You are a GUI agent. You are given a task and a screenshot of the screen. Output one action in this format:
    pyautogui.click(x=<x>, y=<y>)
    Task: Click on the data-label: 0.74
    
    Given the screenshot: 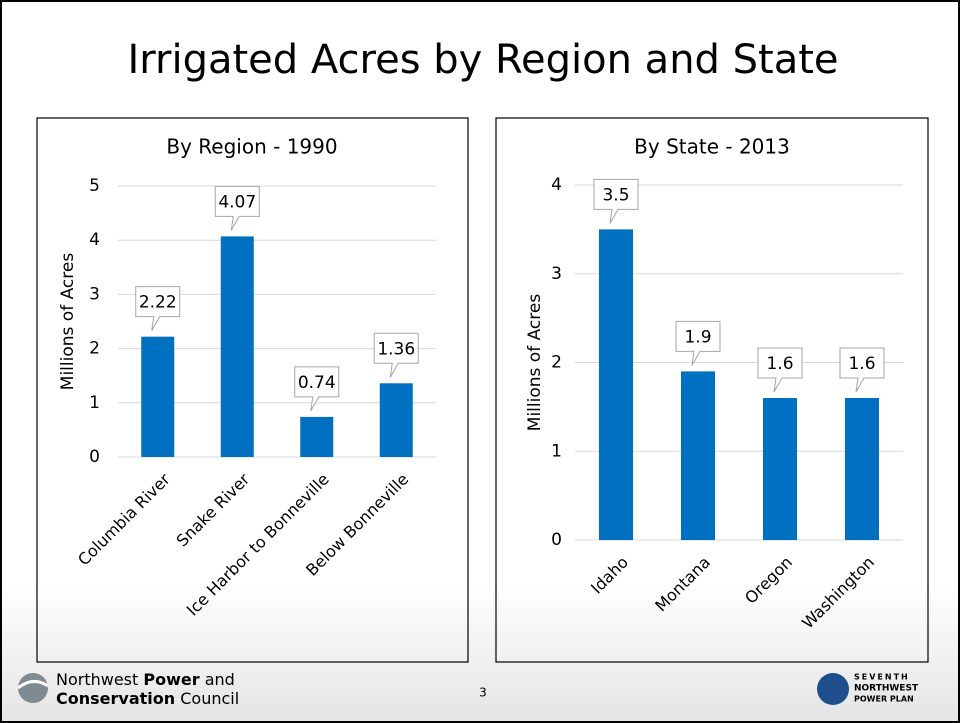 What is the action you would take?
    pyautogui.click(x=317, y=383)
    